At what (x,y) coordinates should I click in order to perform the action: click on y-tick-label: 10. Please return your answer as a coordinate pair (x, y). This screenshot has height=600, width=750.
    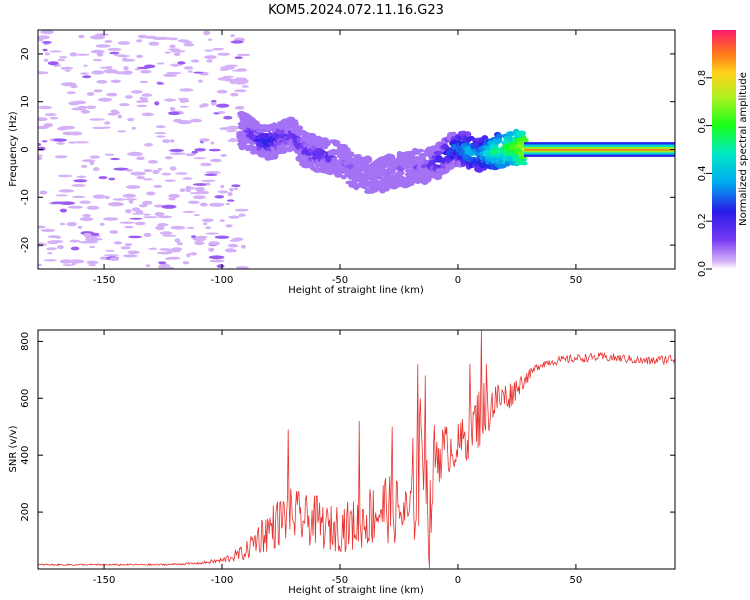
    Looking at the image, I should click on (25, 101).